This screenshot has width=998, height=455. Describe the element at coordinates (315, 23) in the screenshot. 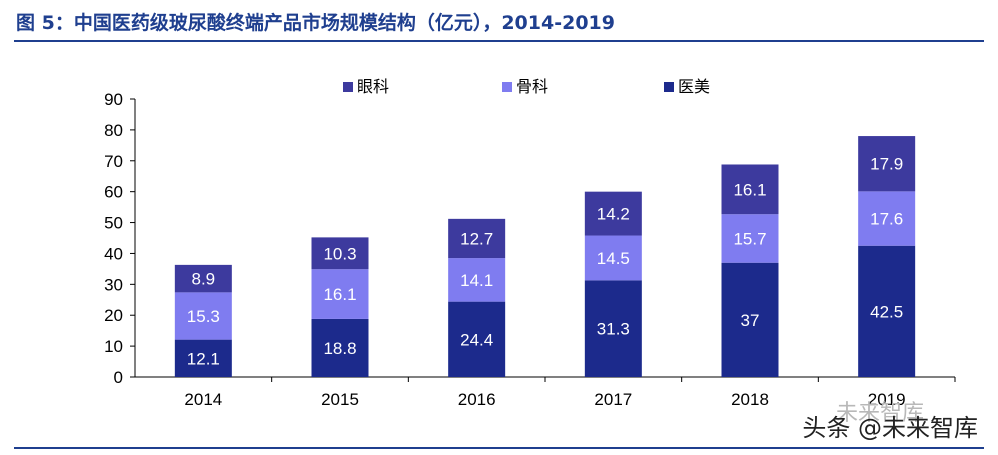

I see `chart-title: 图 5：中国医药级玻尿酸终端产品市场规模结构（亿元），2014-2019` at that location.